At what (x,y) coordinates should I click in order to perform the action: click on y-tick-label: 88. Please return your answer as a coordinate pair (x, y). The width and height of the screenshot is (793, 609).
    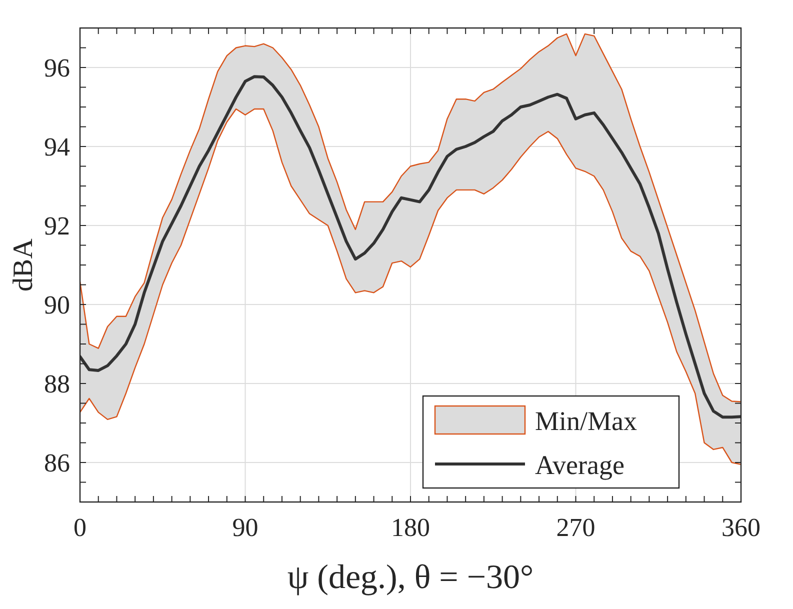
    Looking at the image, I should click on (57, 384).